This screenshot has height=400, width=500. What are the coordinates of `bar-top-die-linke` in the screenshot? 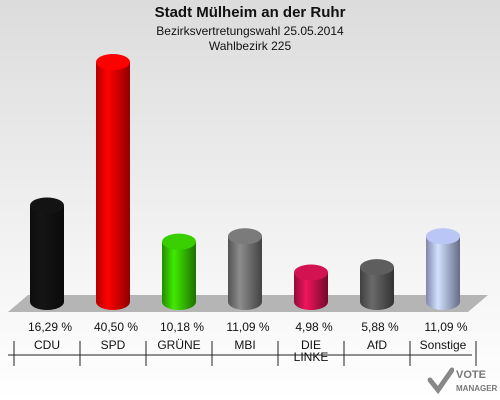 It's located at (311, 272).